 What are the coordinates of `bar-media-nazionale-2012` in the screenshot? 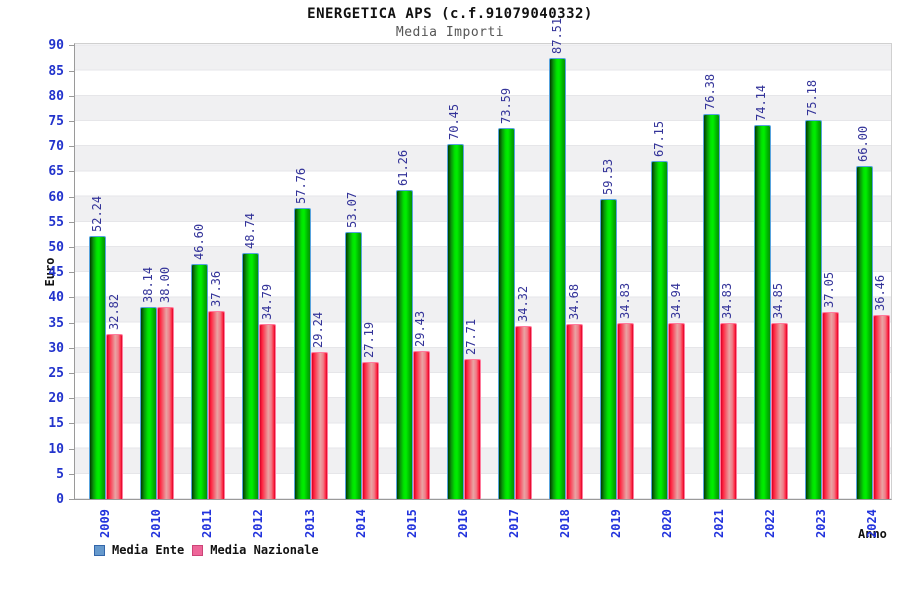 It's located at (268, 411).